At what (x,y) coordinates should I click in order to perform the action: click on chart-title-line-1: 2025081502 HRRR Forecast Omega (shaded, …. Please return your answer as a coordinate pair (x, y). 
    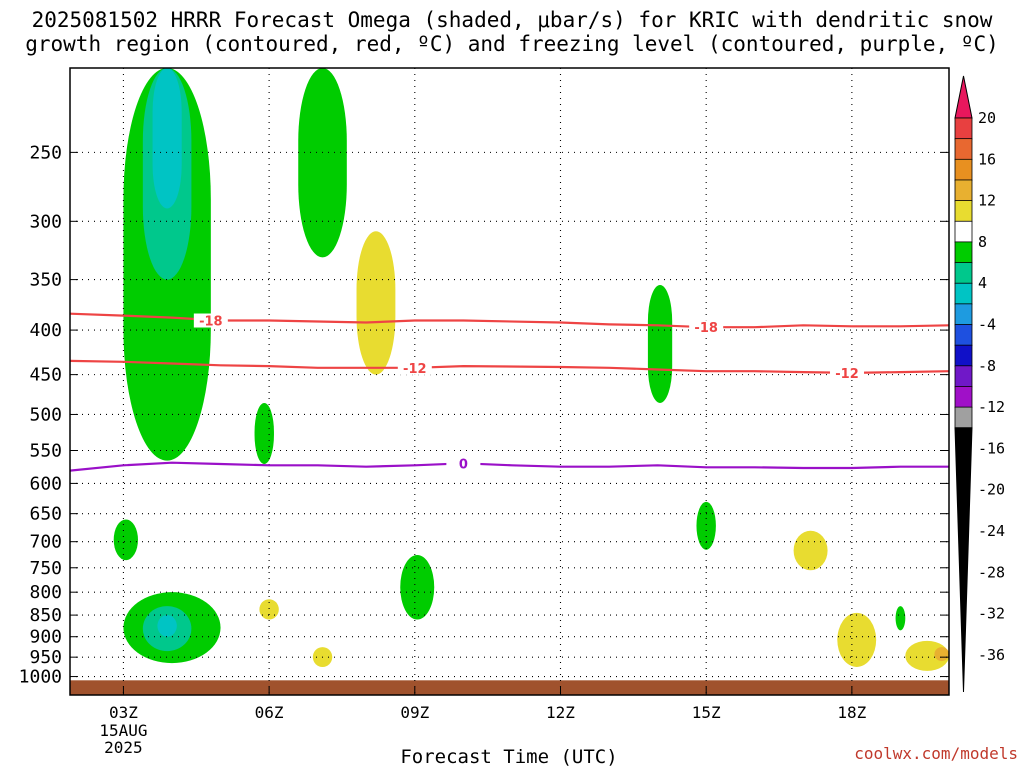
    Looking at the image, I should click on (512, 20).